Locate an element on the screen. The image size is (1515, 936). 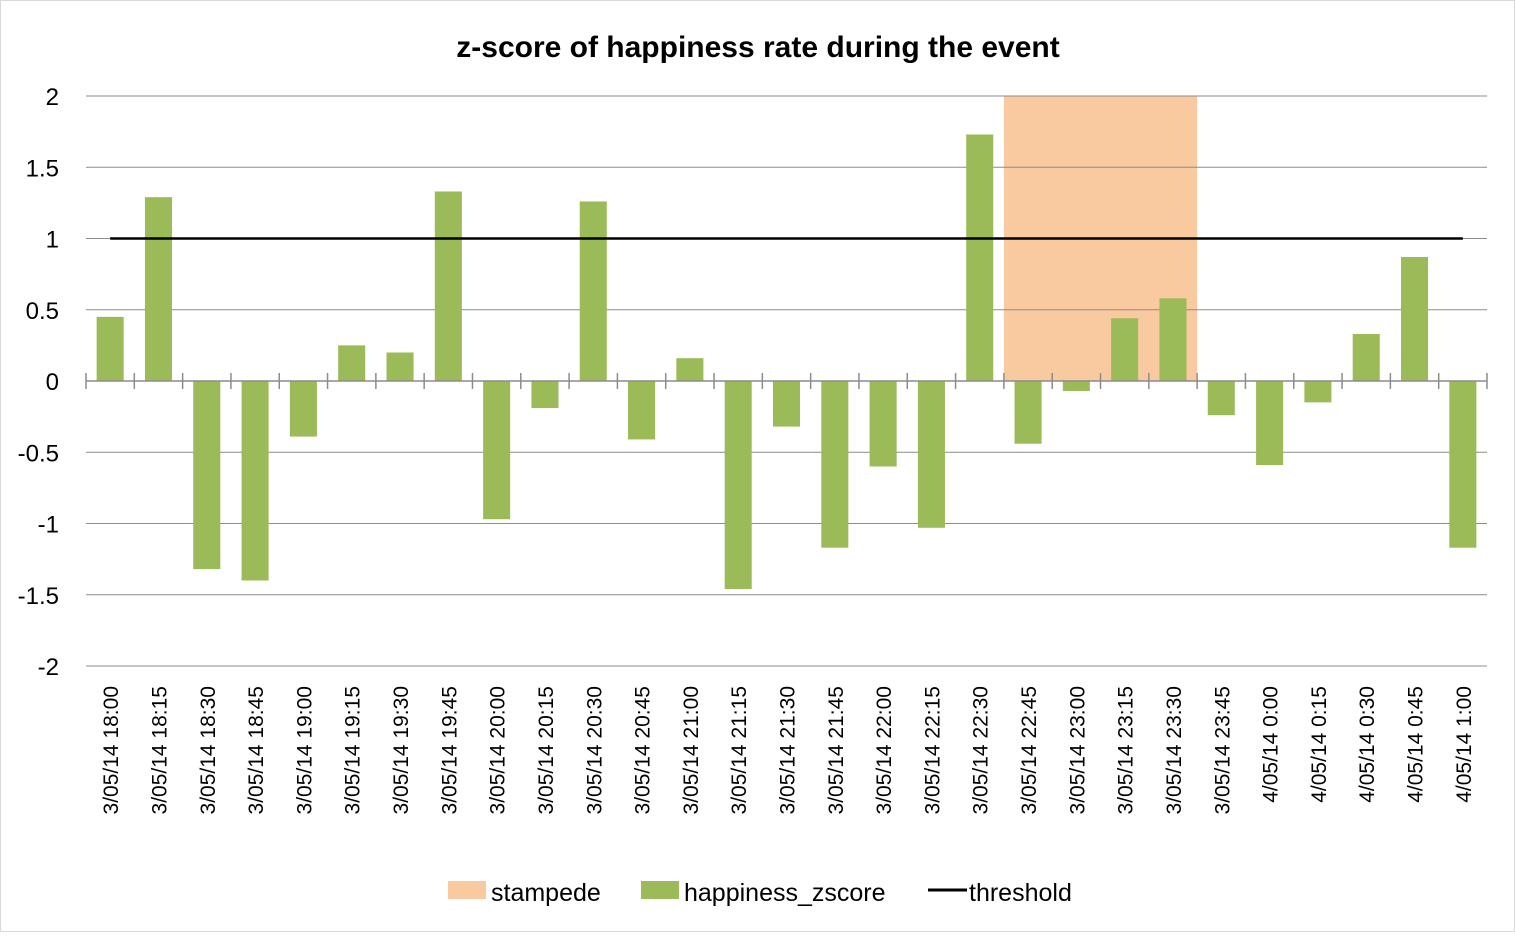
legend-swatch-happiness-zscore is located at coordinates (660, 890).